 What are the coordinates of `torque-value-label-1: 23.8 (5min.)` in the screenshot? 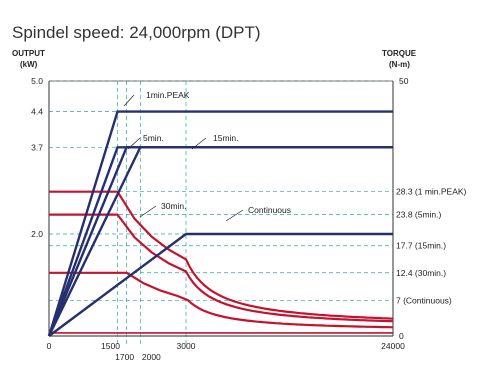 It's located at (419, 215).